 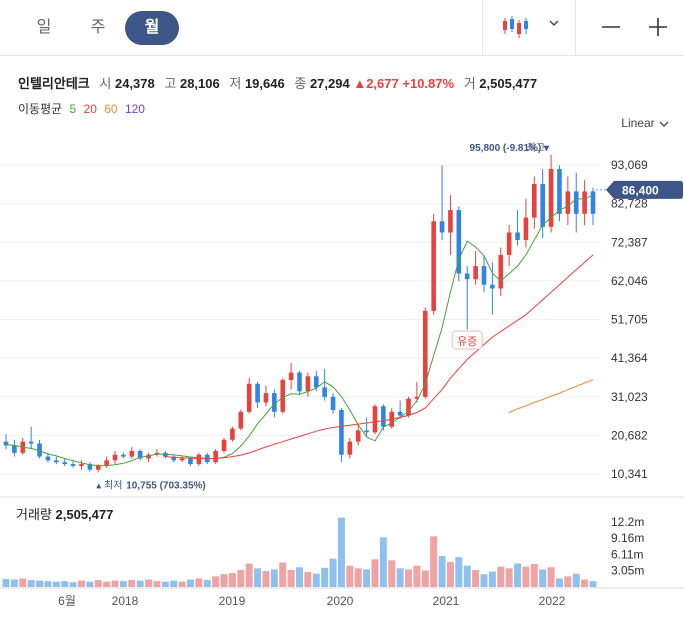 What do you see at coordinates (658, 27) in the screenshot?
I see `plus-icon` at bounding box center [658, 27].